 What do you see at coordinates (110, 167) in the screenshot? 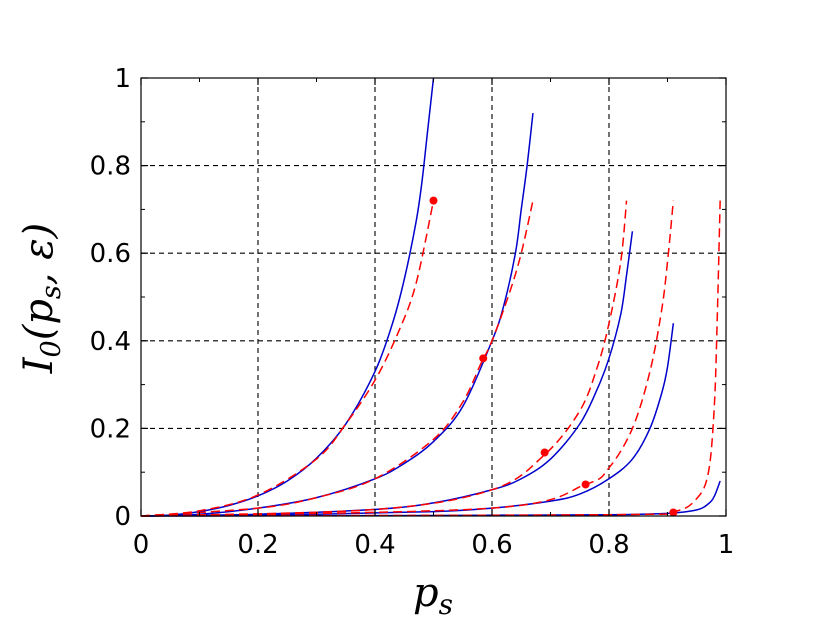
I see `y-tick-label: 0.8` at bounding box center [110, 167].